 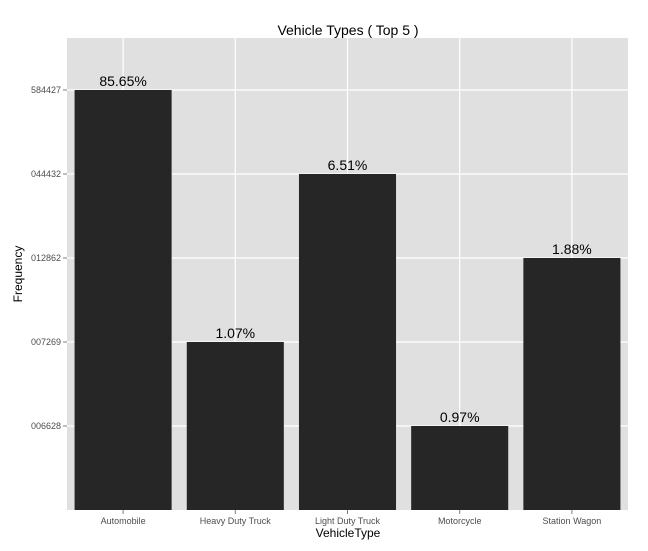 What do you see at coordinates (18, 274) in the screenshot?
I see `y-axis-title: Frequency` at bounding box center [18, 274].